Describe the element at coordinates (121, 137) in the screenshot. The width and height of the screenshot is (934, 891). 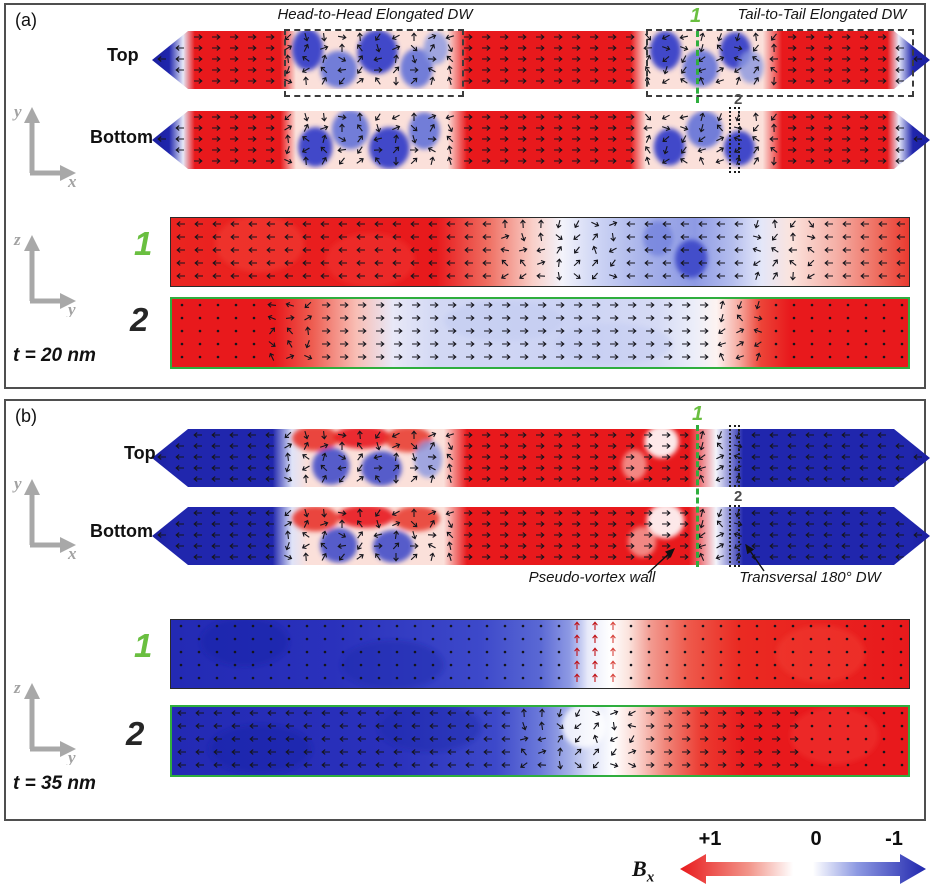
I see `bottom-view-label-a: Bottom` at that location.